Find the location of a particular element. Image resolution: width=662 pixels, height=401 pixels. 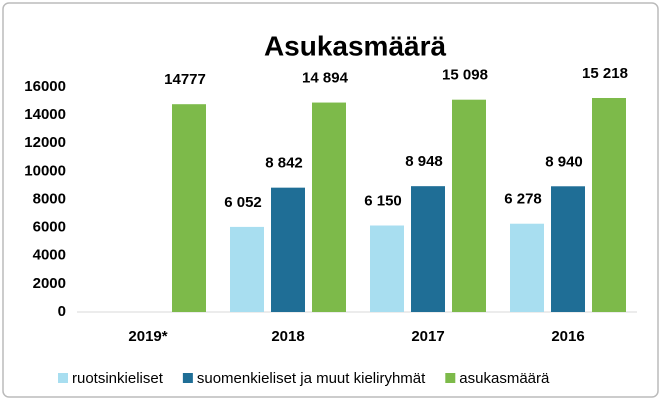

y-tick-label: 16000 is located at coordinates (45, 86).